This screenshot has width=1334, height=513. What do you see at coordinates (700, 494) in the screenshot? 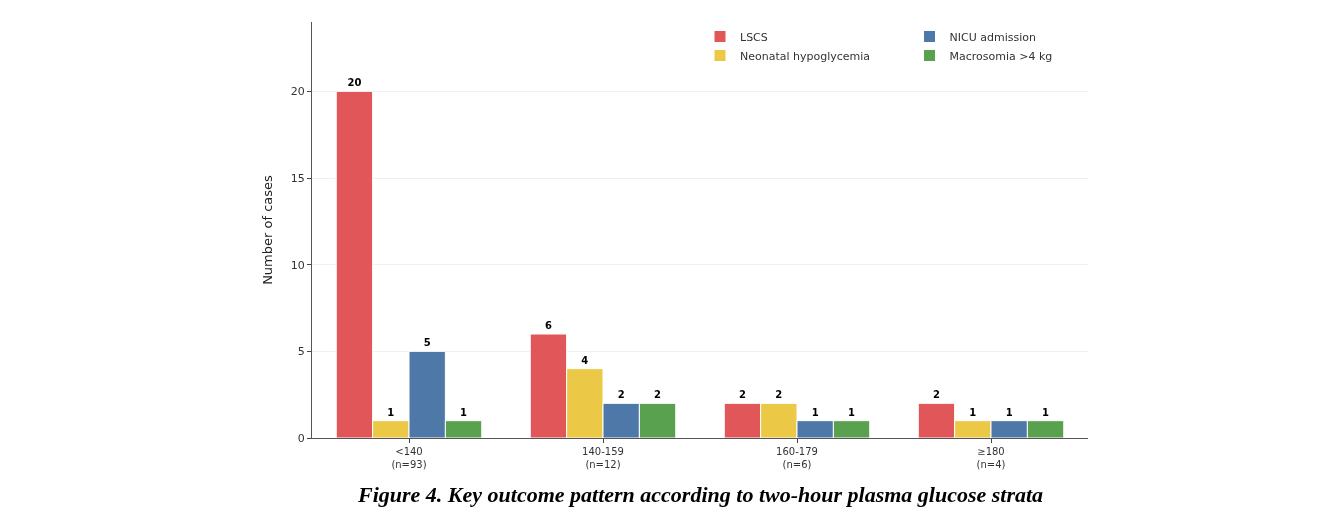
I see `caption: Figure 4. Key outcome pattern according to two-hour plasma glucose strata` at bounding box center [700, 494].